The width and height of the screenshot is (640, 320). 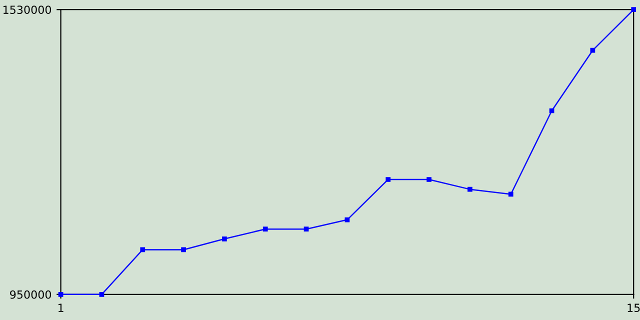 What do you see at coordinates (634, 308) in the screenshot?
I see `x-tick-label: 15` at bounding box center [634, 308].